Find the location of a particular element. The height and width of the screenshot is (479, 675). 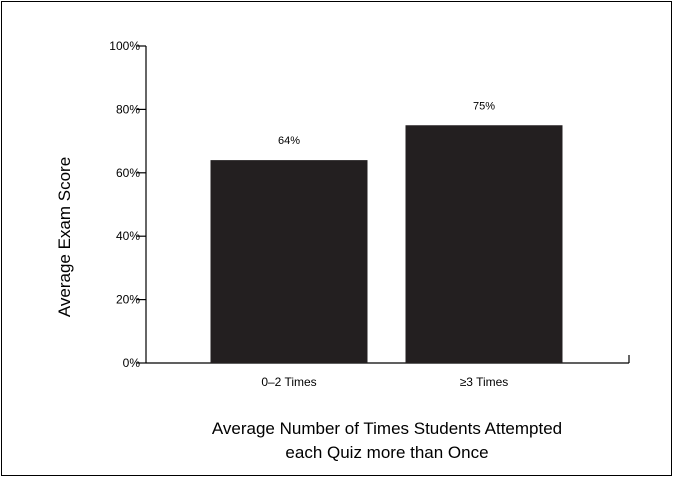

y-tick-label: 80% is located at coordinates (128, 109).